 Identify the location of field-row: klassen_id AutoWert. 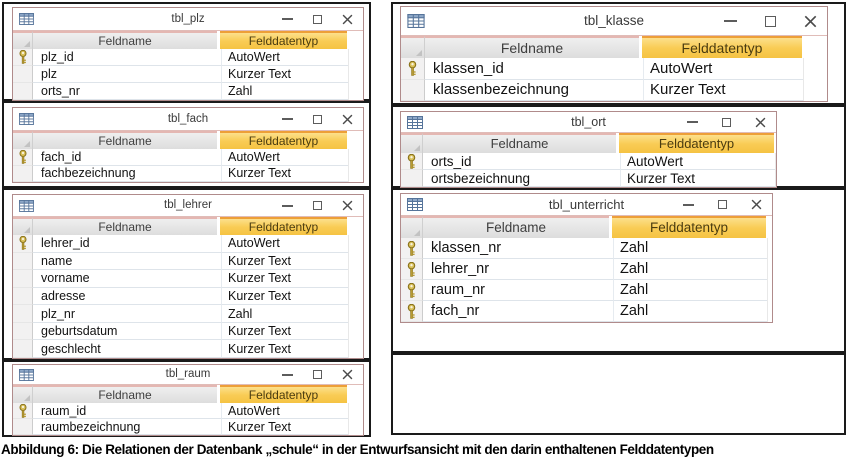
(614, 69).